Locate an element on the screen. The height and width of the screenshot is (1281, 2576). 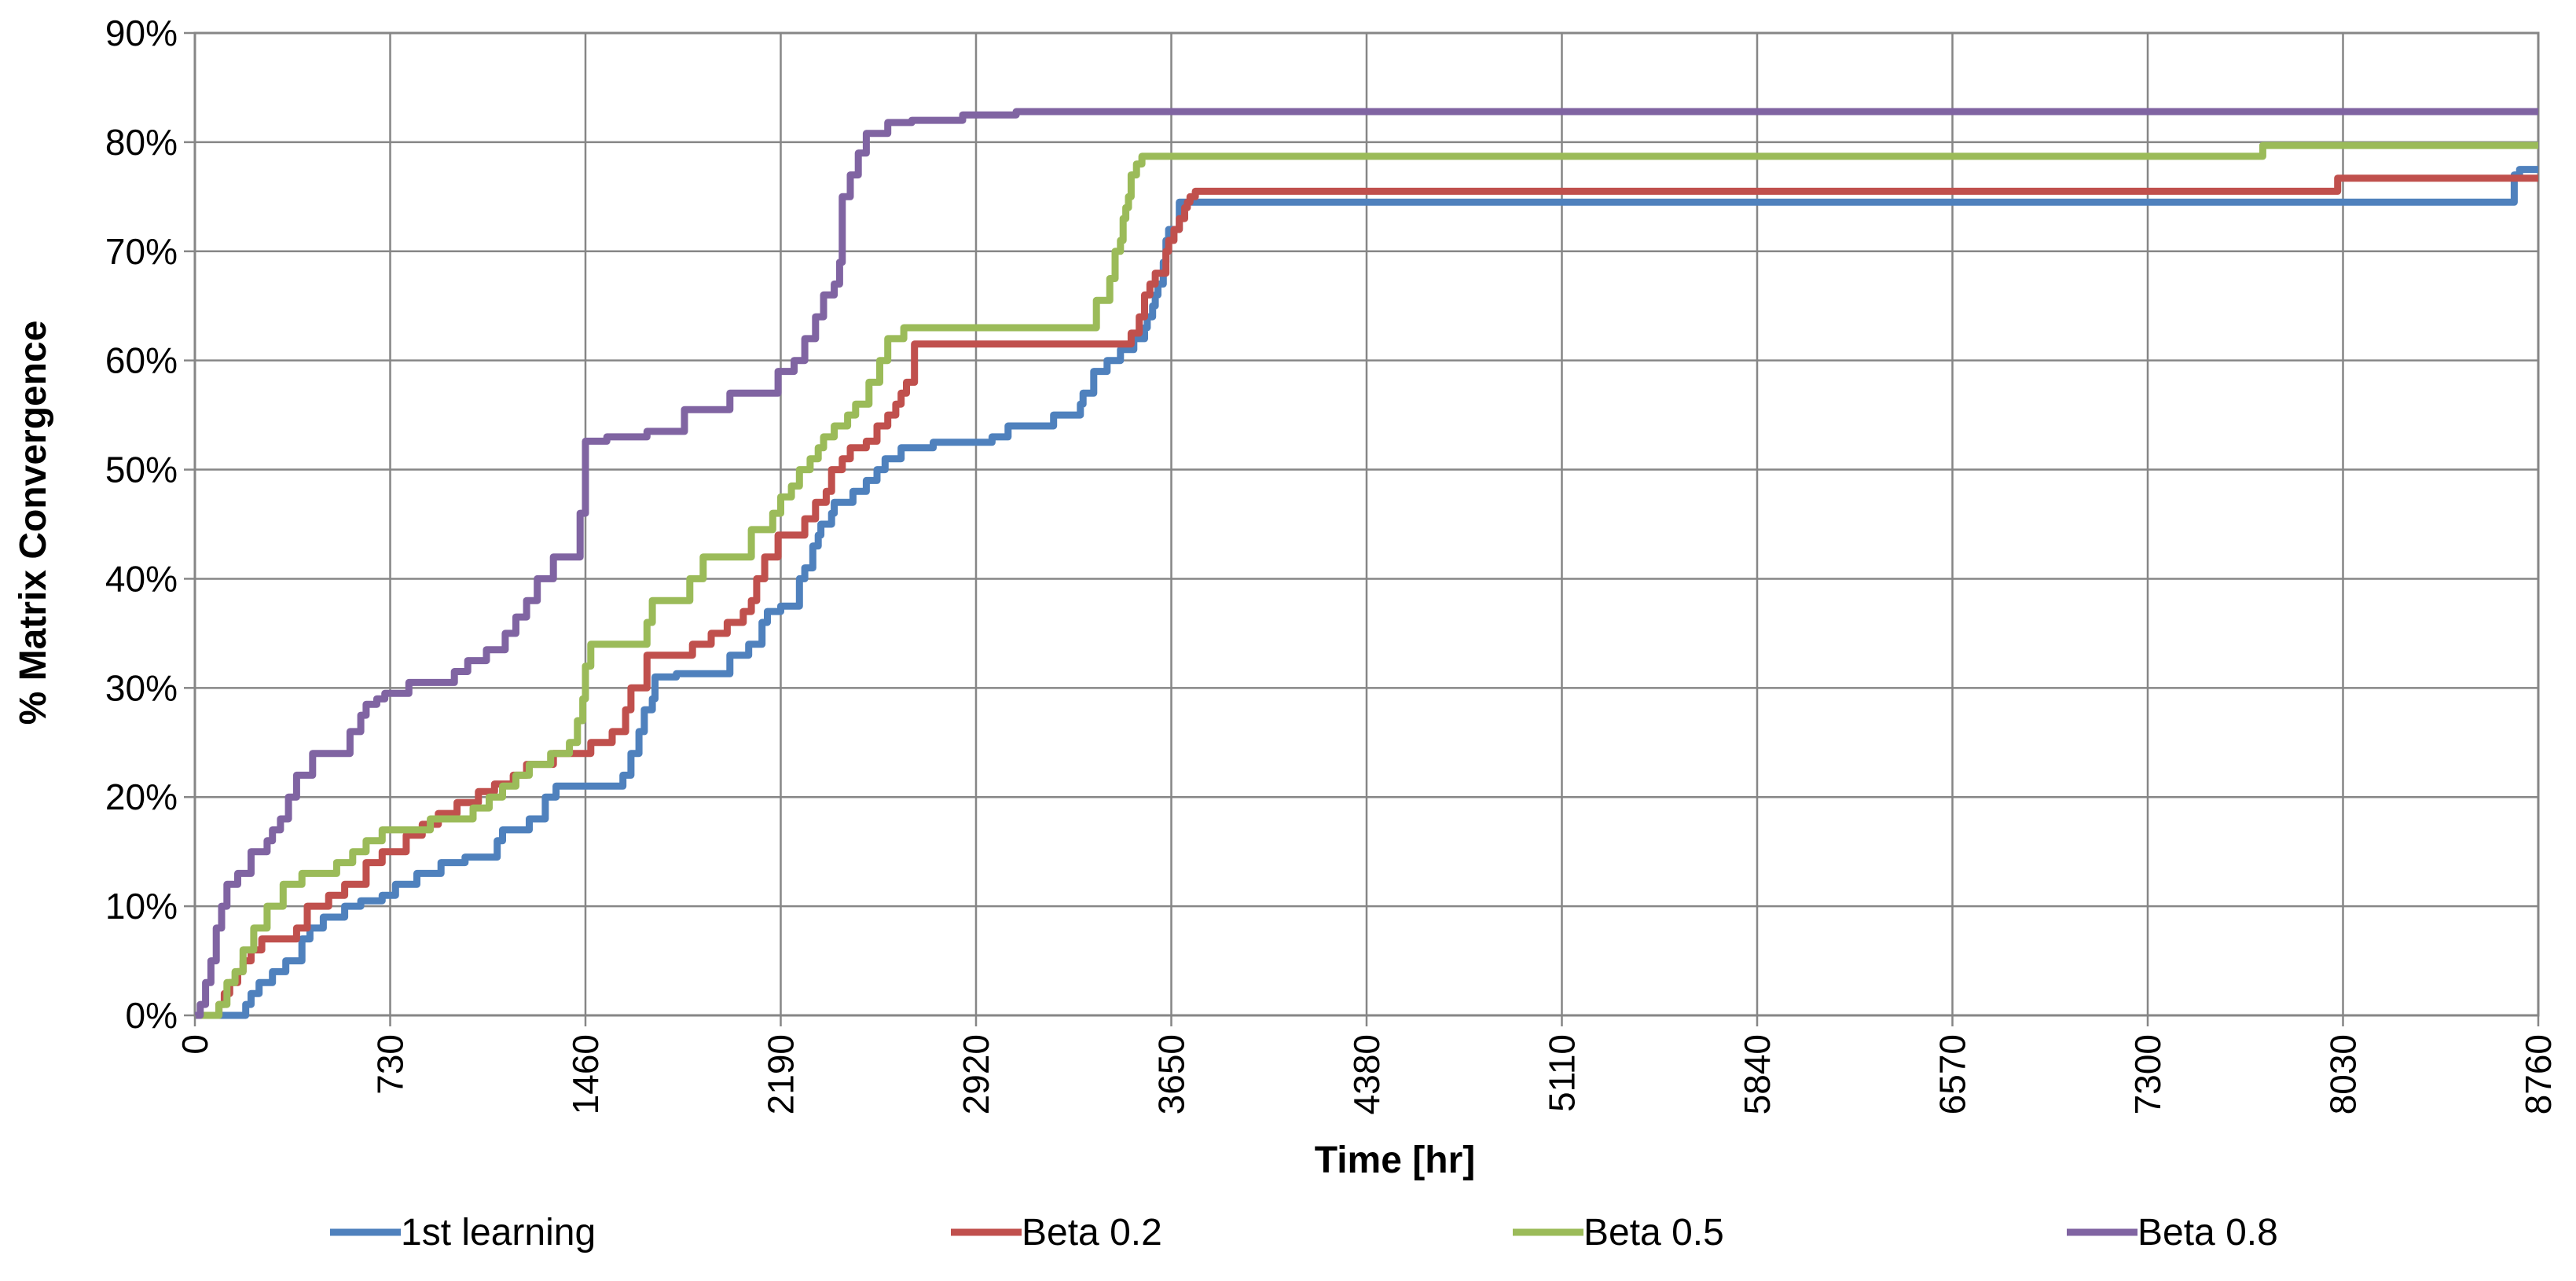
y-tick-label: 60% is located at coordinates (141, 360).